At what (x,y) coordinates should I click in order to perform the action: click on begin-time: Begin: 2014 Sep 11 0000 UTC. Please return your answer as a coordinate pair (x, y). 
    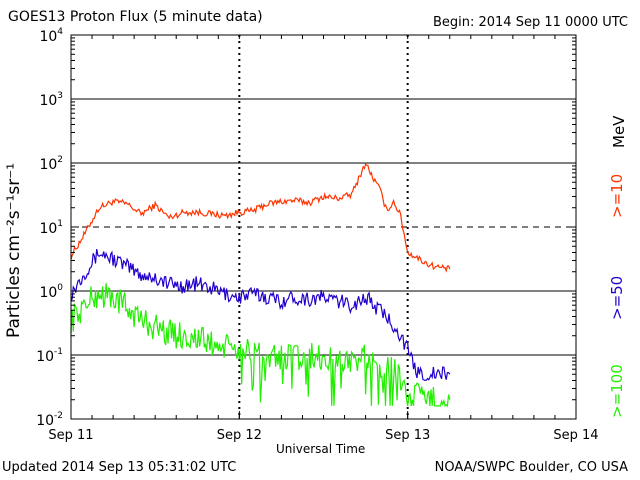
    Looking at the image, I should click on (530, 22).